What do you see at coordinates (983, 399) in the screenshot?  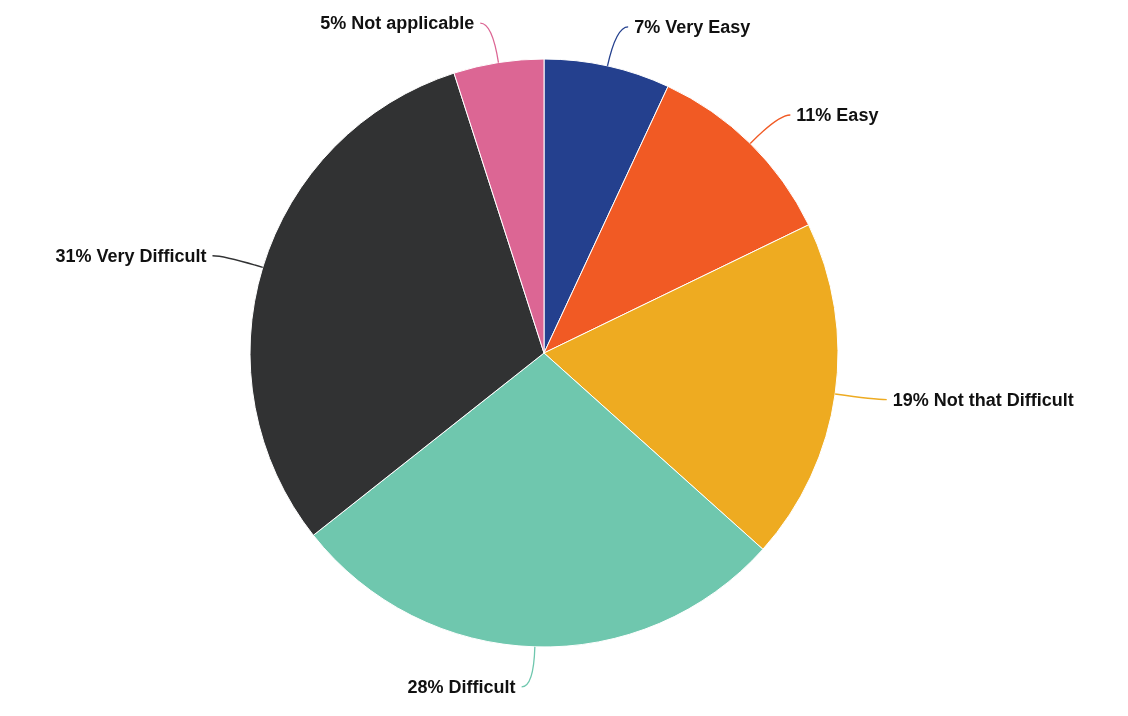 I see `slice-label: 19% Not that Difficult` at bounding box center [983, 399].